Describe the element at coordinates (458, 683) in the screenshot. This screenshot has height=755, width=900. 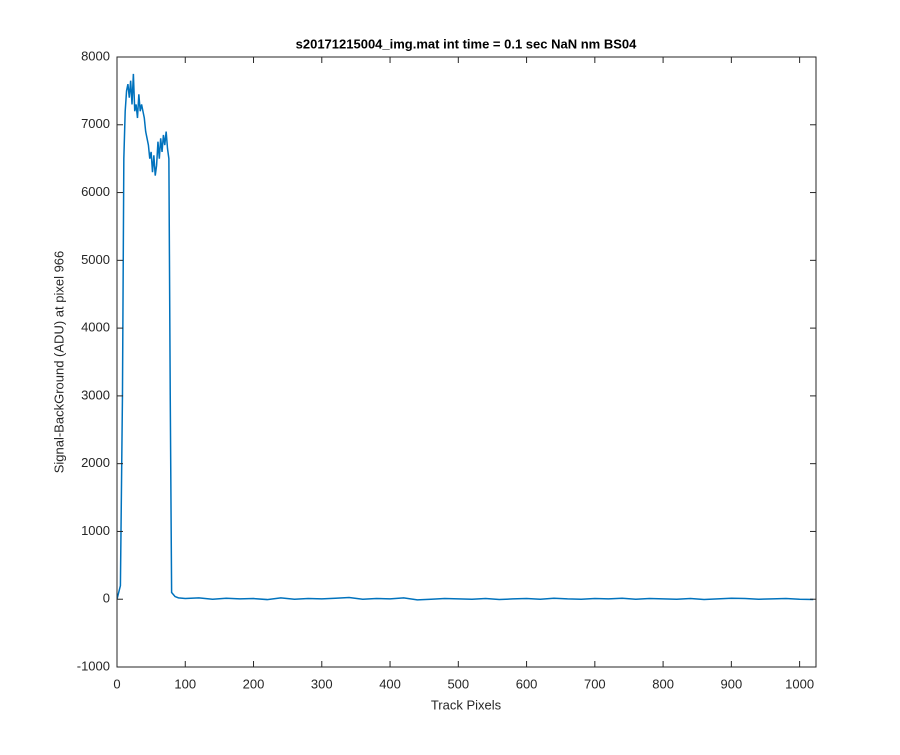
I see `x-tick-label: 500` at that location.